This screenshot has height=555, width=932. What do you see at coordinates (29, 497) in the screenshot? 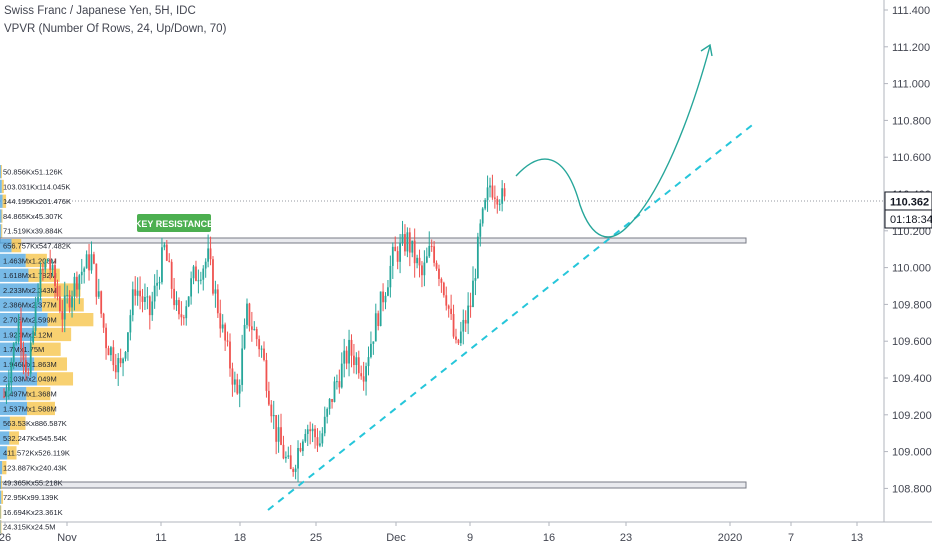
I see `volume-profile-row: 72.95Kx99.139K` at bounding box center [29, 497].